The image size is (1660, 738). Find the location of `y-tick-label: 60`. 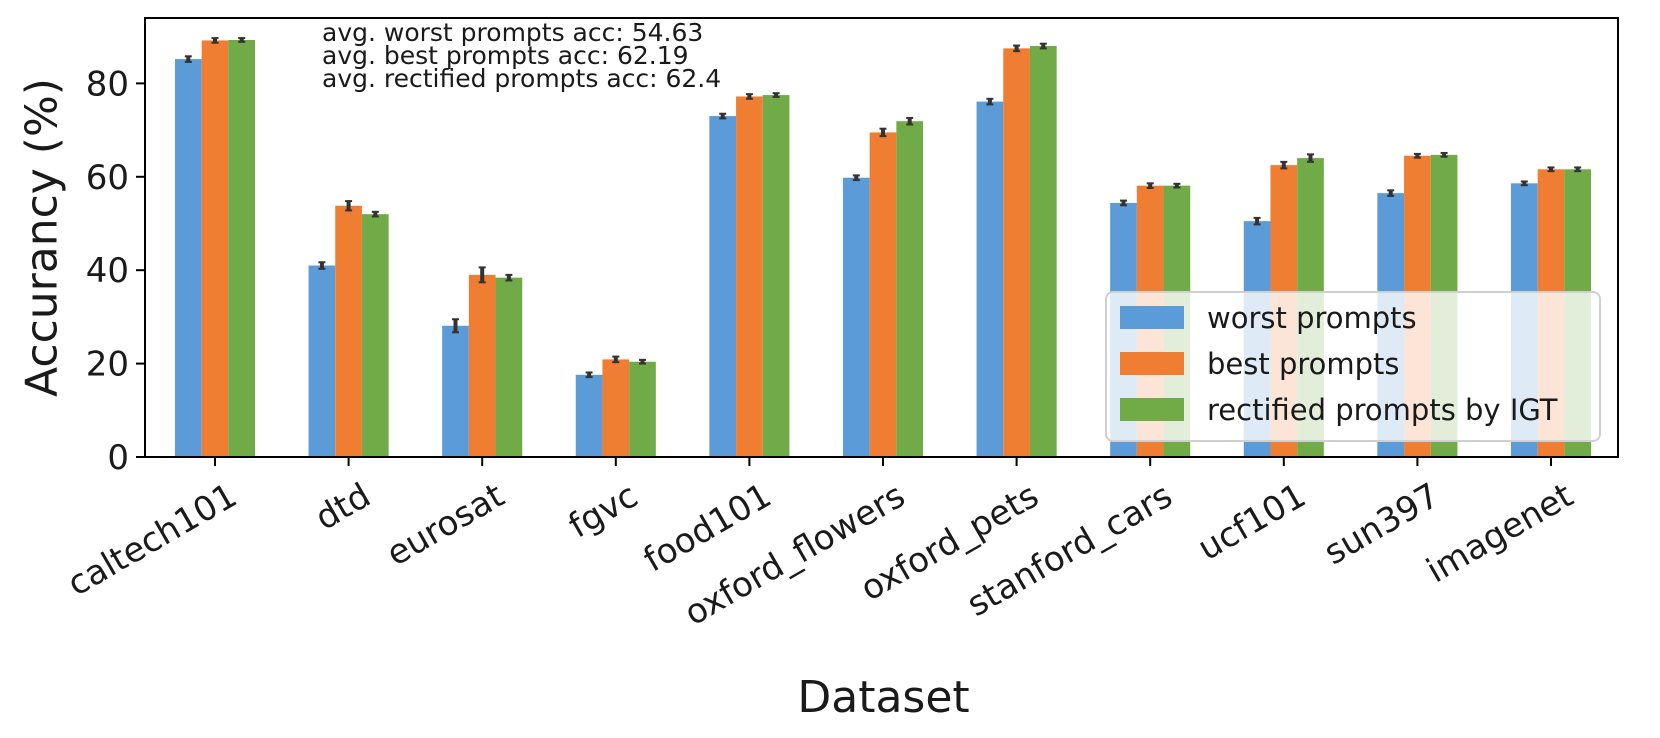

y-tick-label: 60 is located at coordinates (107, 178).